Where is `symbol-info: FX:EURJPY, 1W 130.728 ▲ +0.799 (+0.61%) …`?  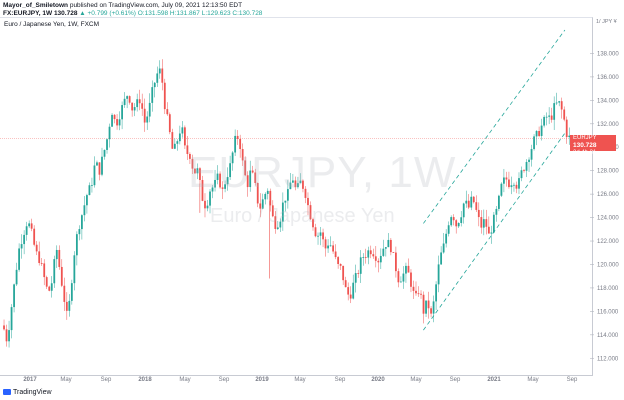
symbol-info: FX:EURJPY, 1W 130.728 ▲ +0.799 (+0.61%) … is located at coordinates (132, 13).